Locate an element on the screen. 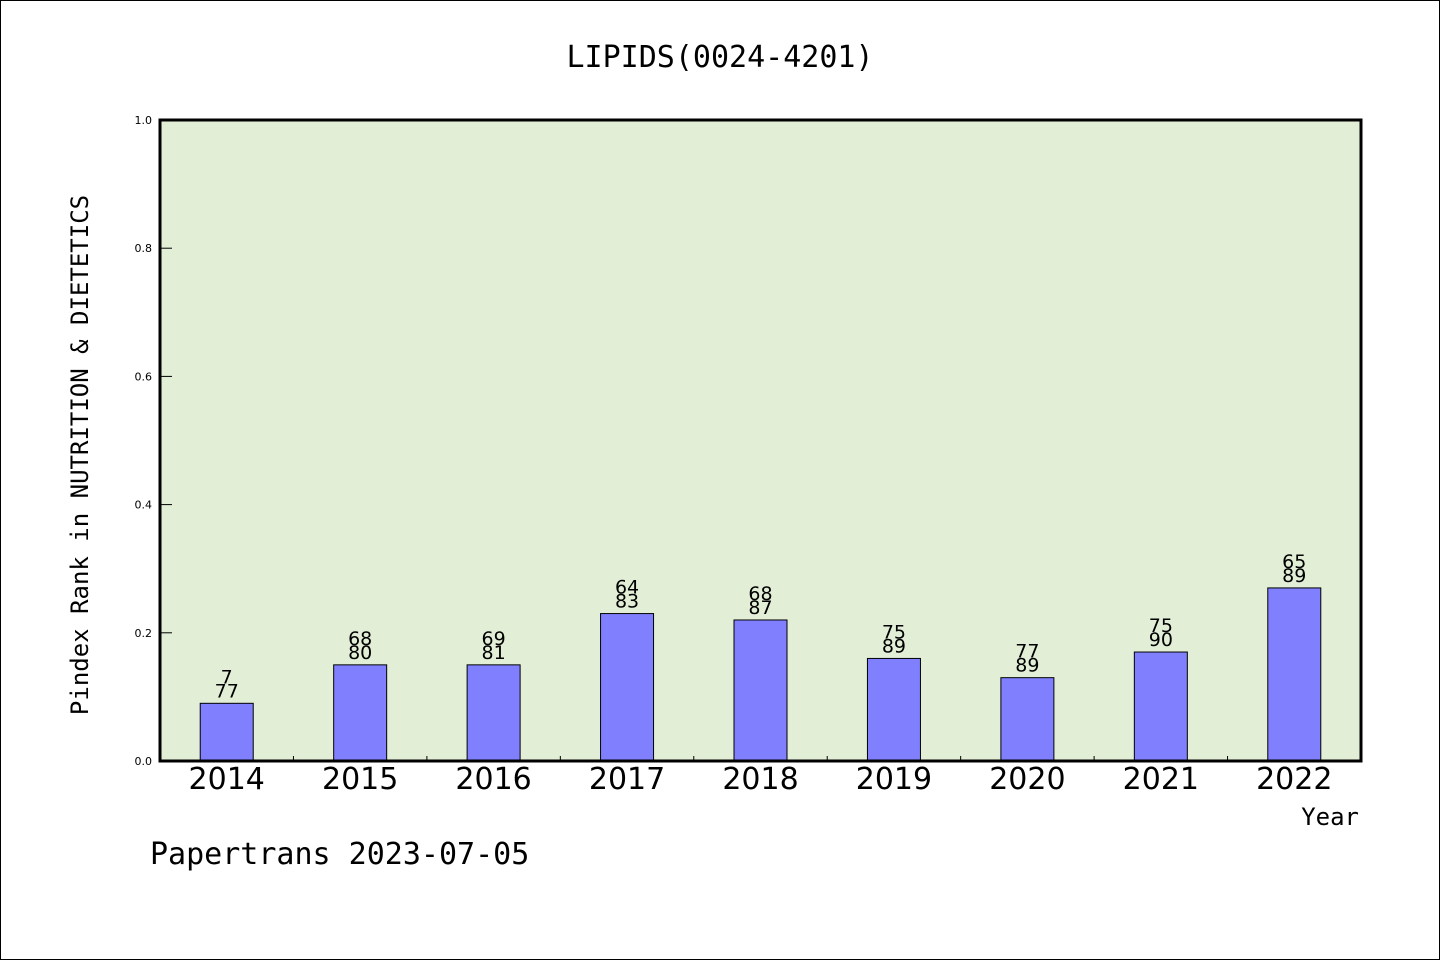 The height and width of the screenshot is (960, 1440). bar-label-top: 7 is located at coordinates (227, 677).